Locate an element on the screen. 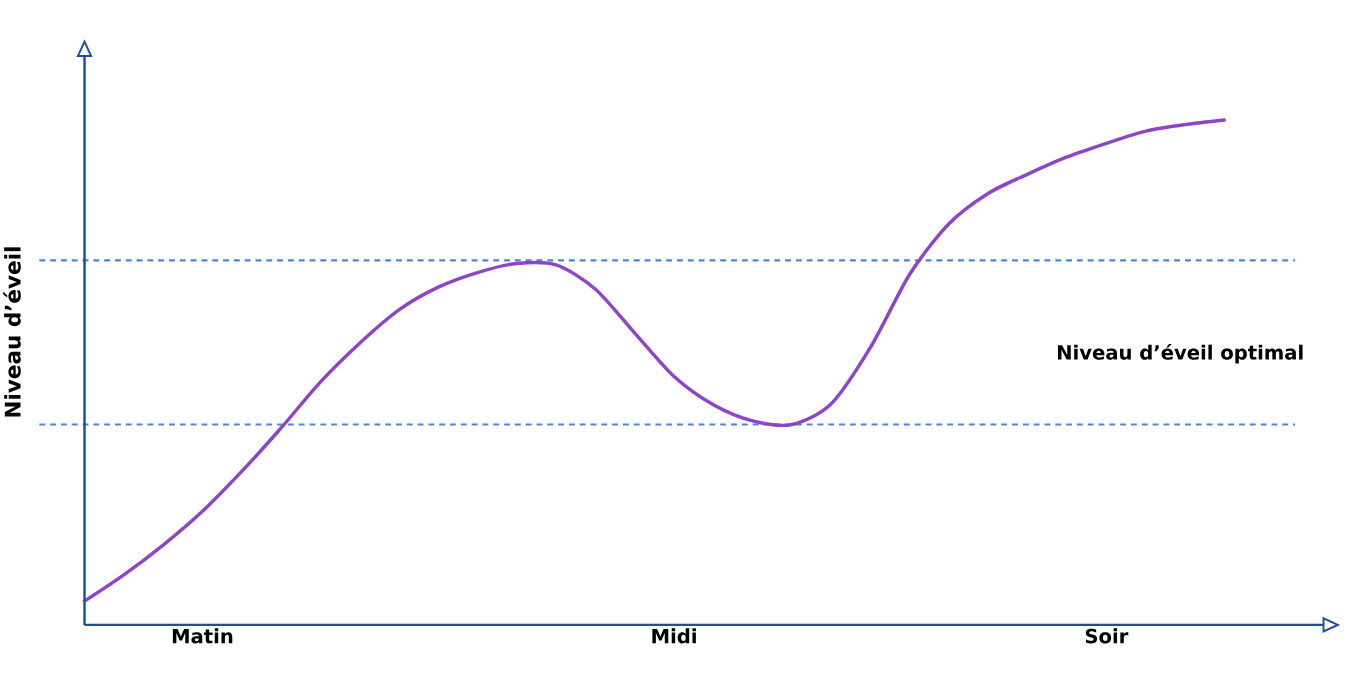 This screenshot has height=674, width=1352. annotation: Niveau d’éveil optimal is located at coordinates (1180, 353).